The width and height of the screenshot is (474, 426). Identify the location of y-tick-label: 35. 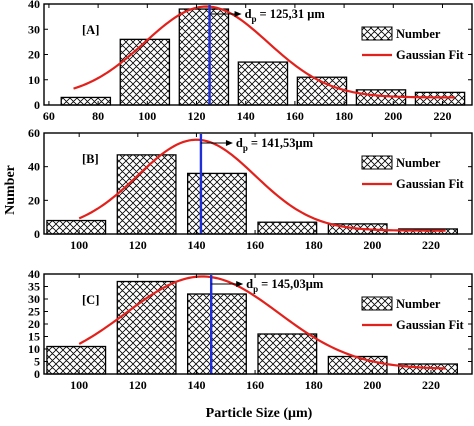
(34, 287).